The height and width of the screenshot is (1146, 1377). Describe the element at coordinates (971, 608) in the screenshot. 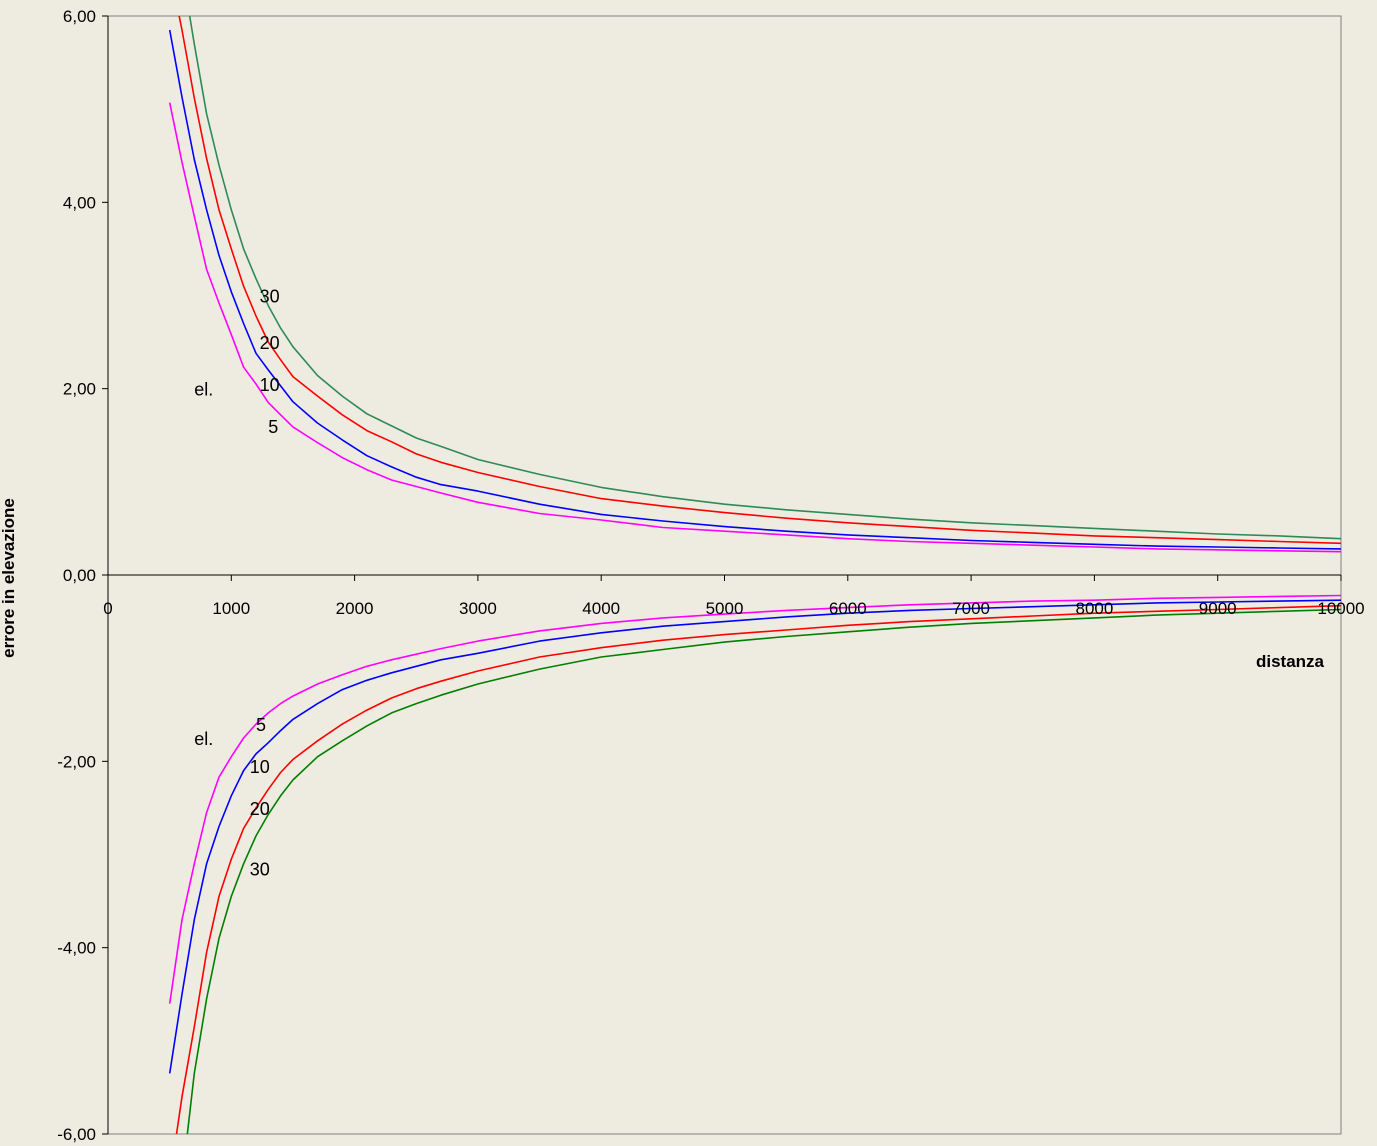

I see `x-tick-label: 7000` at that location.